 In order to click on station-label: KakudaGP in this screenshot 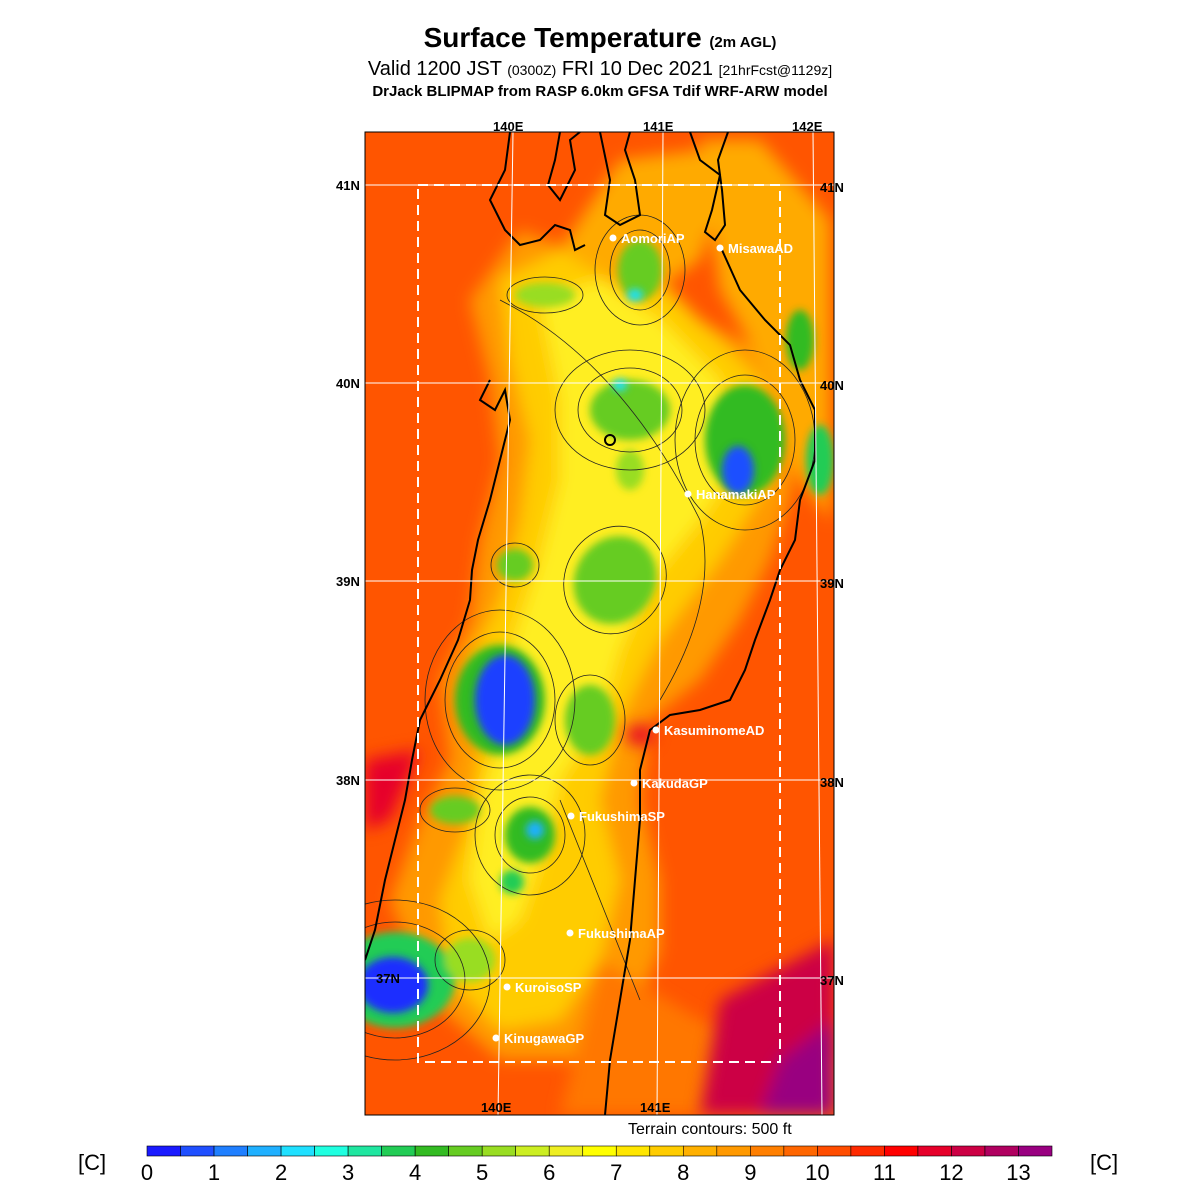, I will do `click(675, 783)`.